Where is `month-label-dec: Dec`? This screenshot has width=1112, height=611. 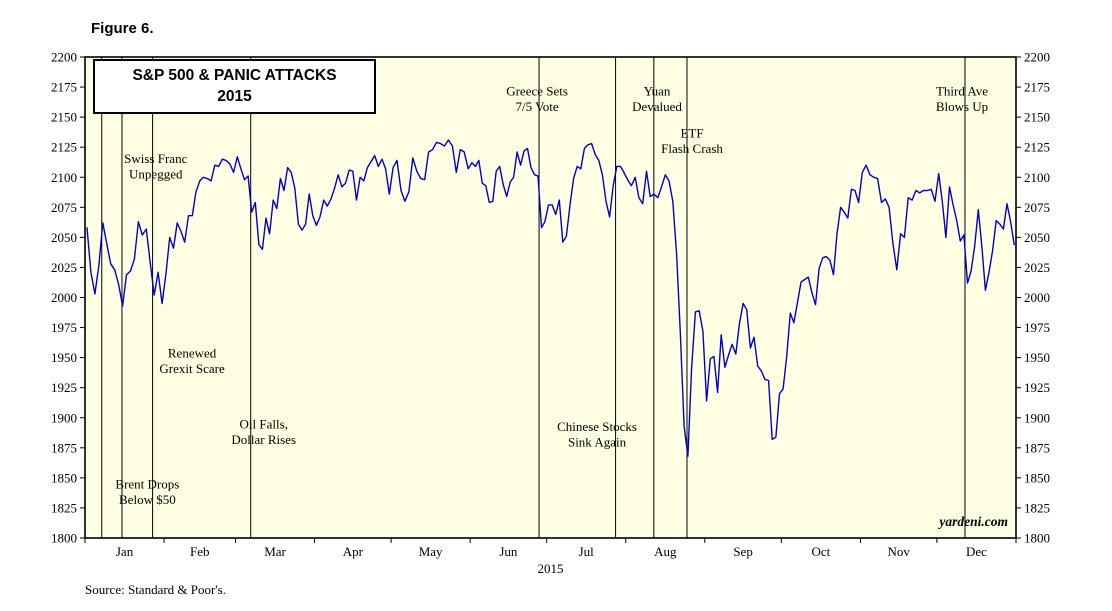 month-label-dec: Dec is located at coordinates (976, 551).